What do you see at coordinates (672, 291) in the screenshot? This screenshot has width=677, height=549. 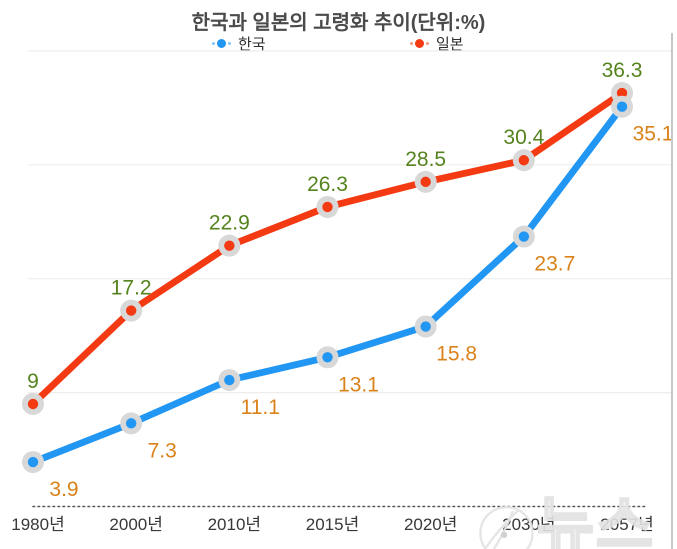 I see `right-edge-line` at bounding box center [672, 291].